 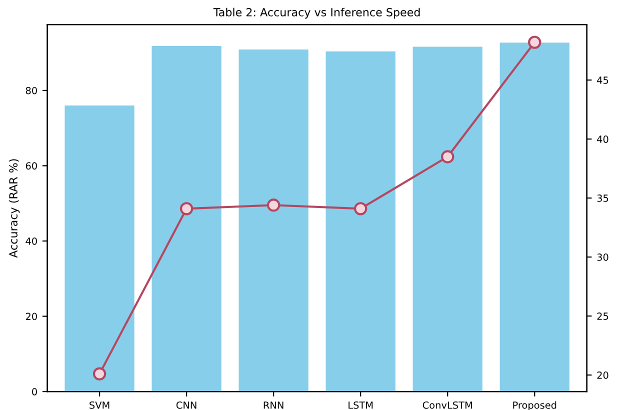 What do you see at coordinates (447, 405) in the screenshot?
I see `x-tick-label: ConvLSTM` at bounding box center [447, 405].